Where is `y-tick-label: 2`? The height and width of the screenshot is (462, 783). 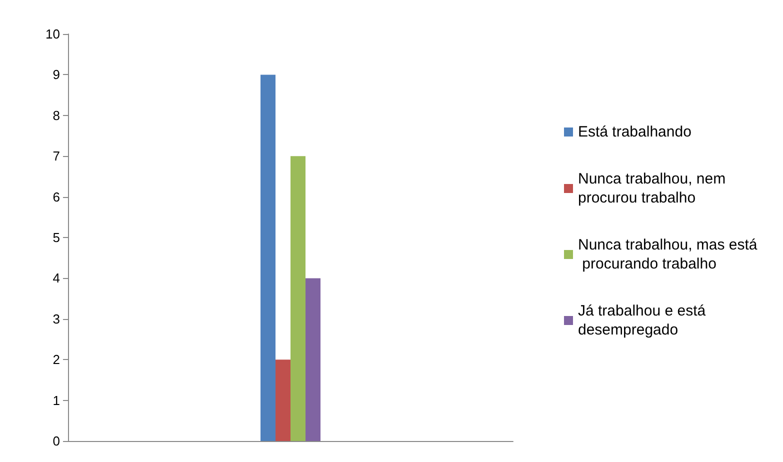 y-tick-label: 2 is located at coordinates (56, 360).